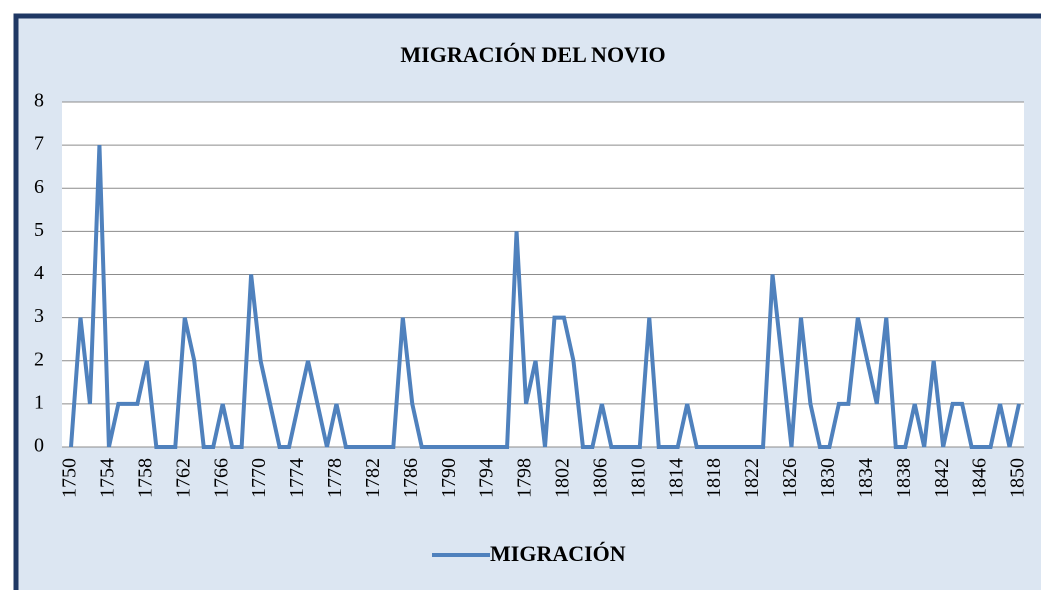 The image size is (1041, 590). I want to click on x-tick-label: 1806, so click(600, 478).